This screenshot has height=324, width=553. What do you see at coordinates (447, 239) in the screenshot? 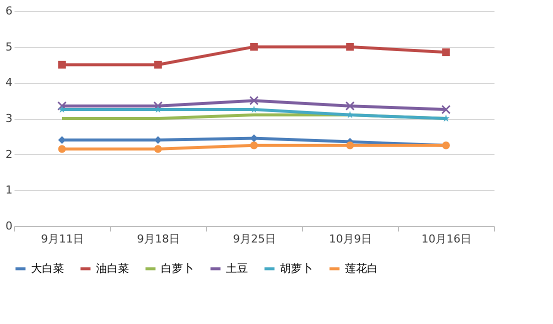
I see `x-tick-label: 10月16日` at bounding box center [447, 239].